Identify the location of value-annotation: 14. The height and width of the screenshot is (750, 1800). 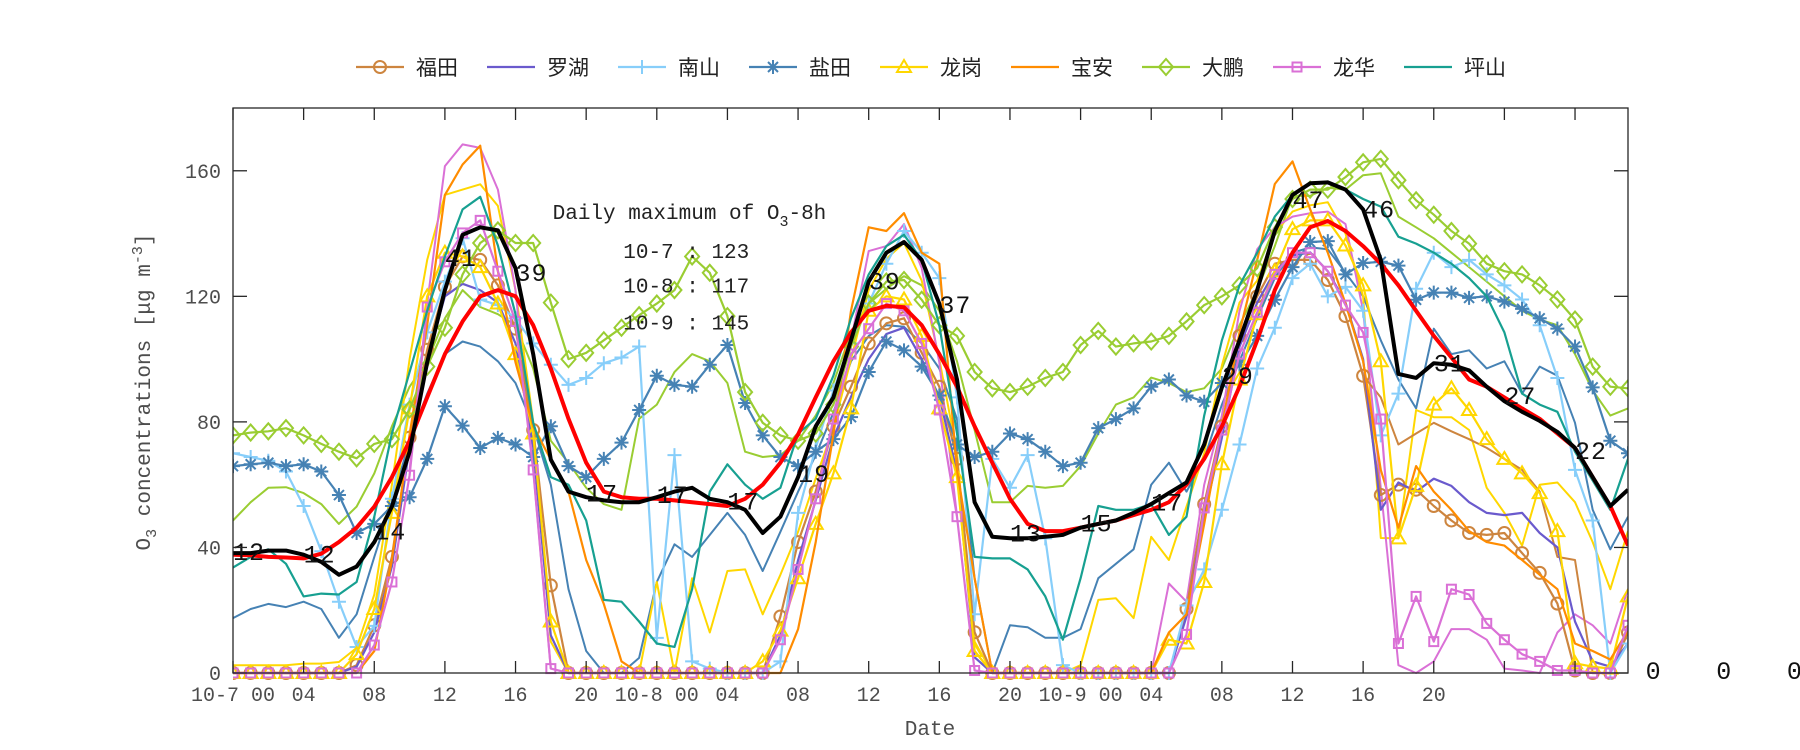
(390, 532).